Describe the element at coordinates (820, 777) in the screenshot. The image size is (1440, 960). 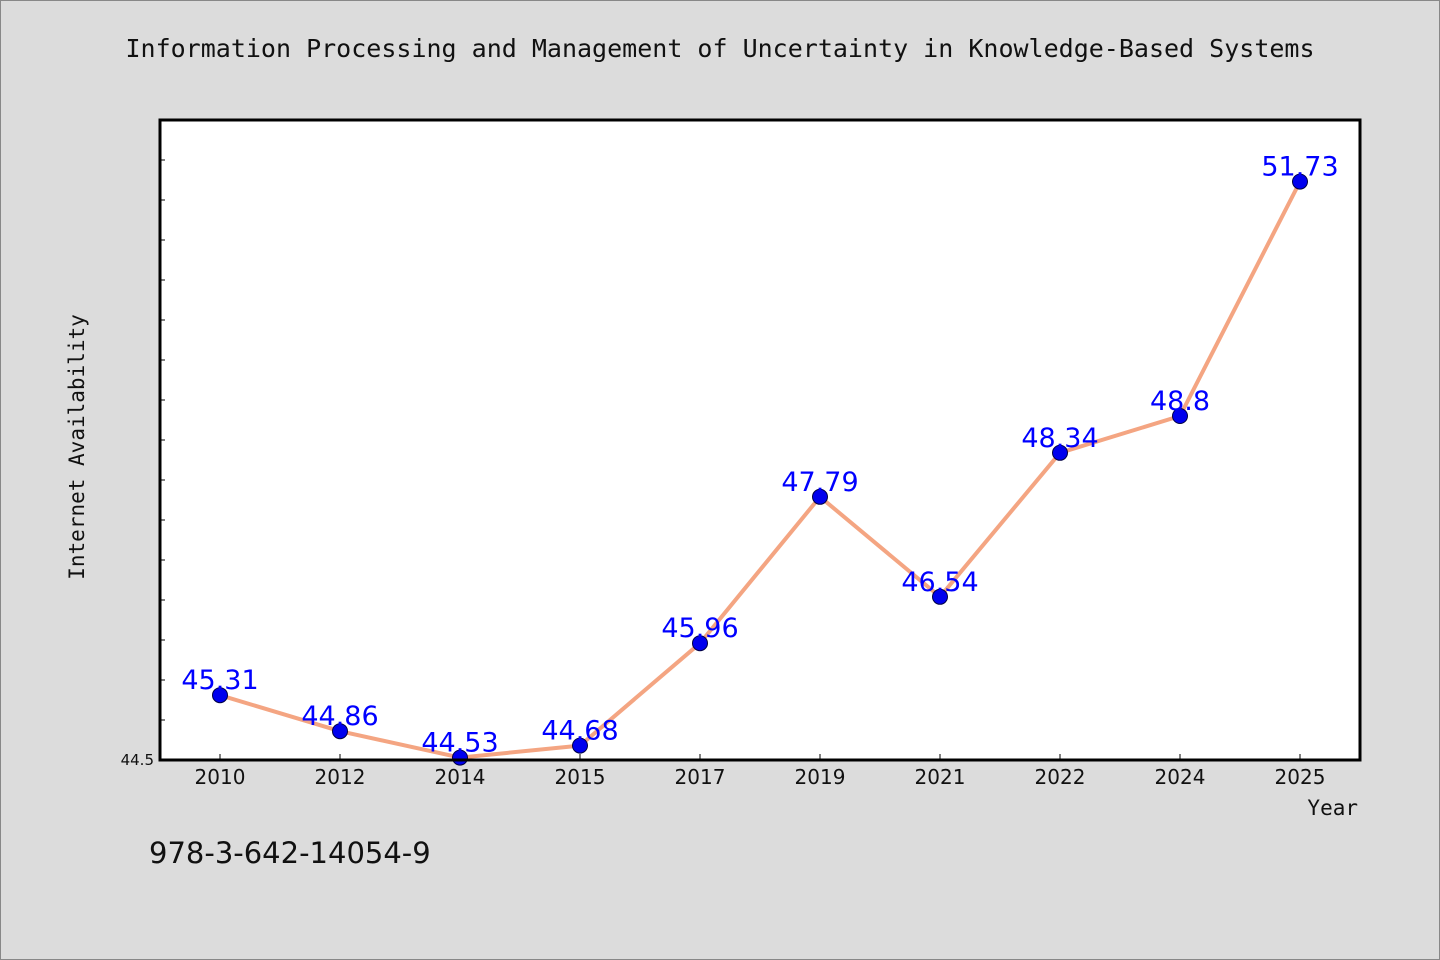
I see `x-tick-label: 2019` at that location.